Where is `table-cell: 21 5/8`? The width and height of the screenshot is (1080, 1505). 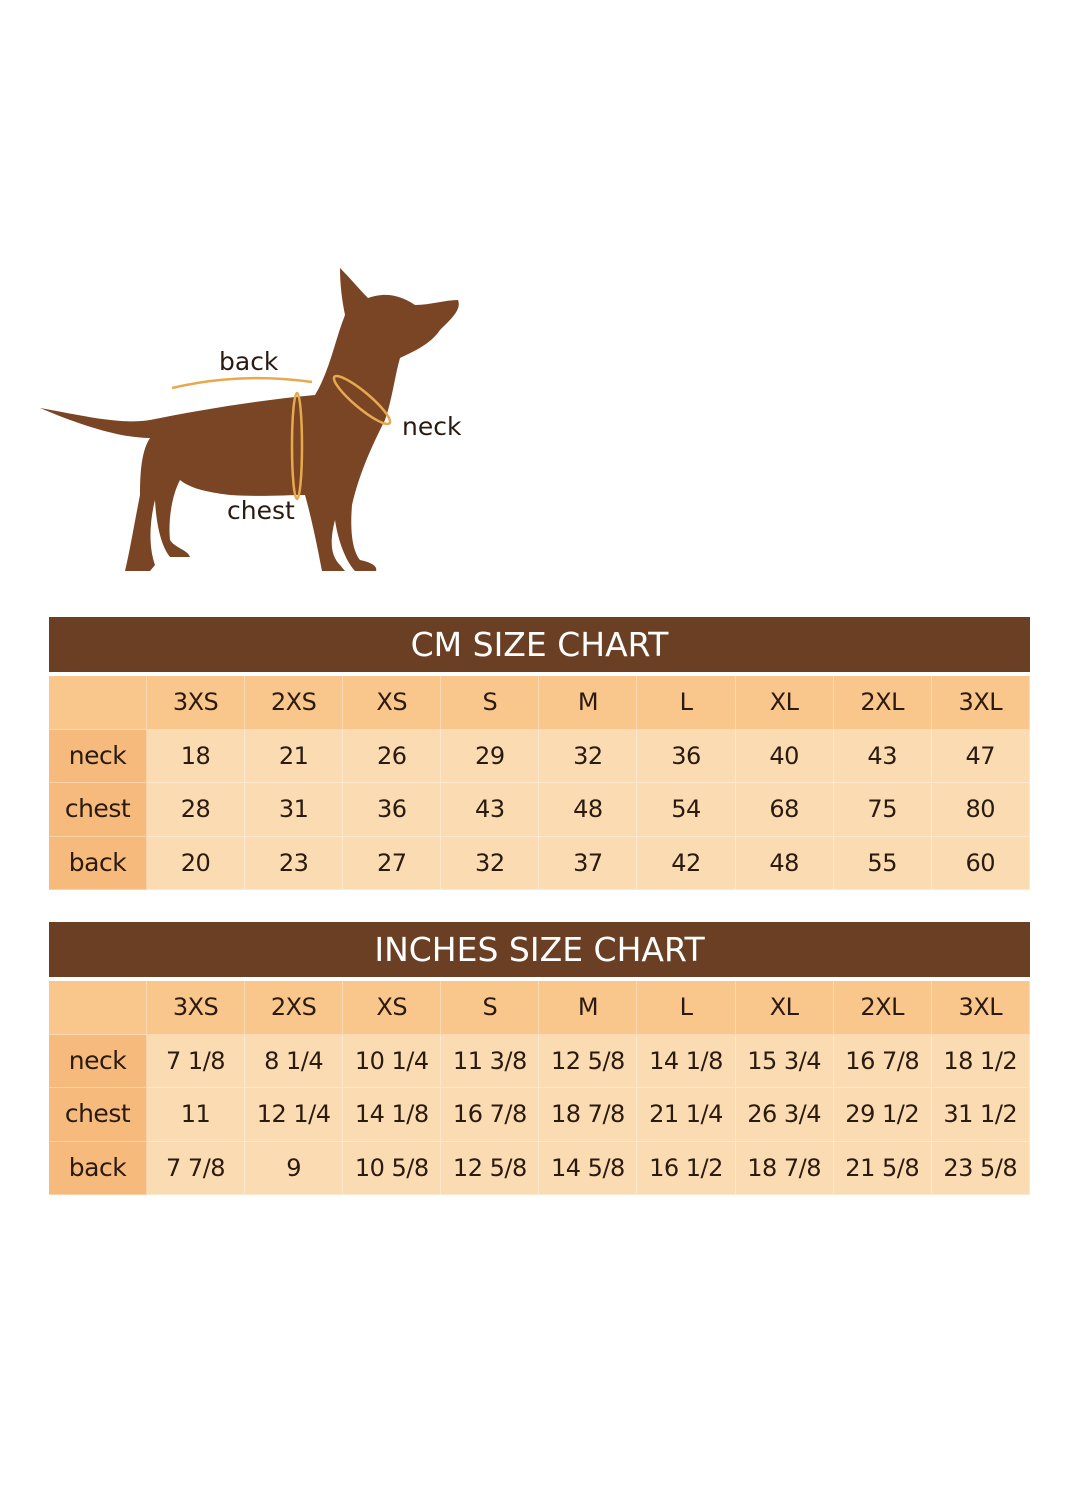 table-cell: 21 5/8 is located at coordinates (882, 1168).